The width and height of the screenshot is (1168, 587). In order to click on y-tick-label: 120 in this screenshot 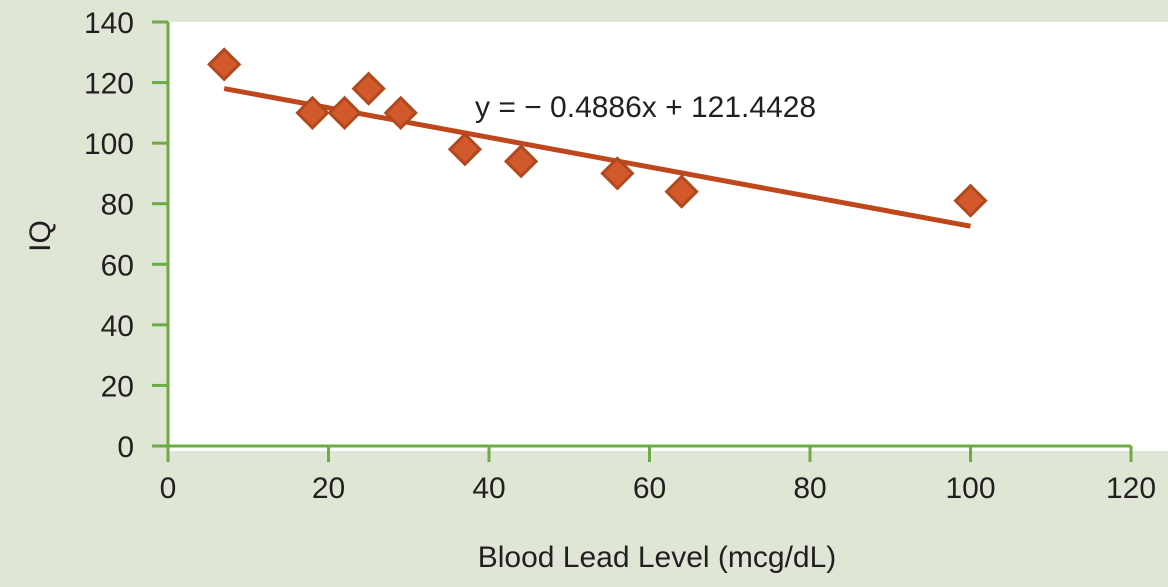, I will do `click(109, 84)`.